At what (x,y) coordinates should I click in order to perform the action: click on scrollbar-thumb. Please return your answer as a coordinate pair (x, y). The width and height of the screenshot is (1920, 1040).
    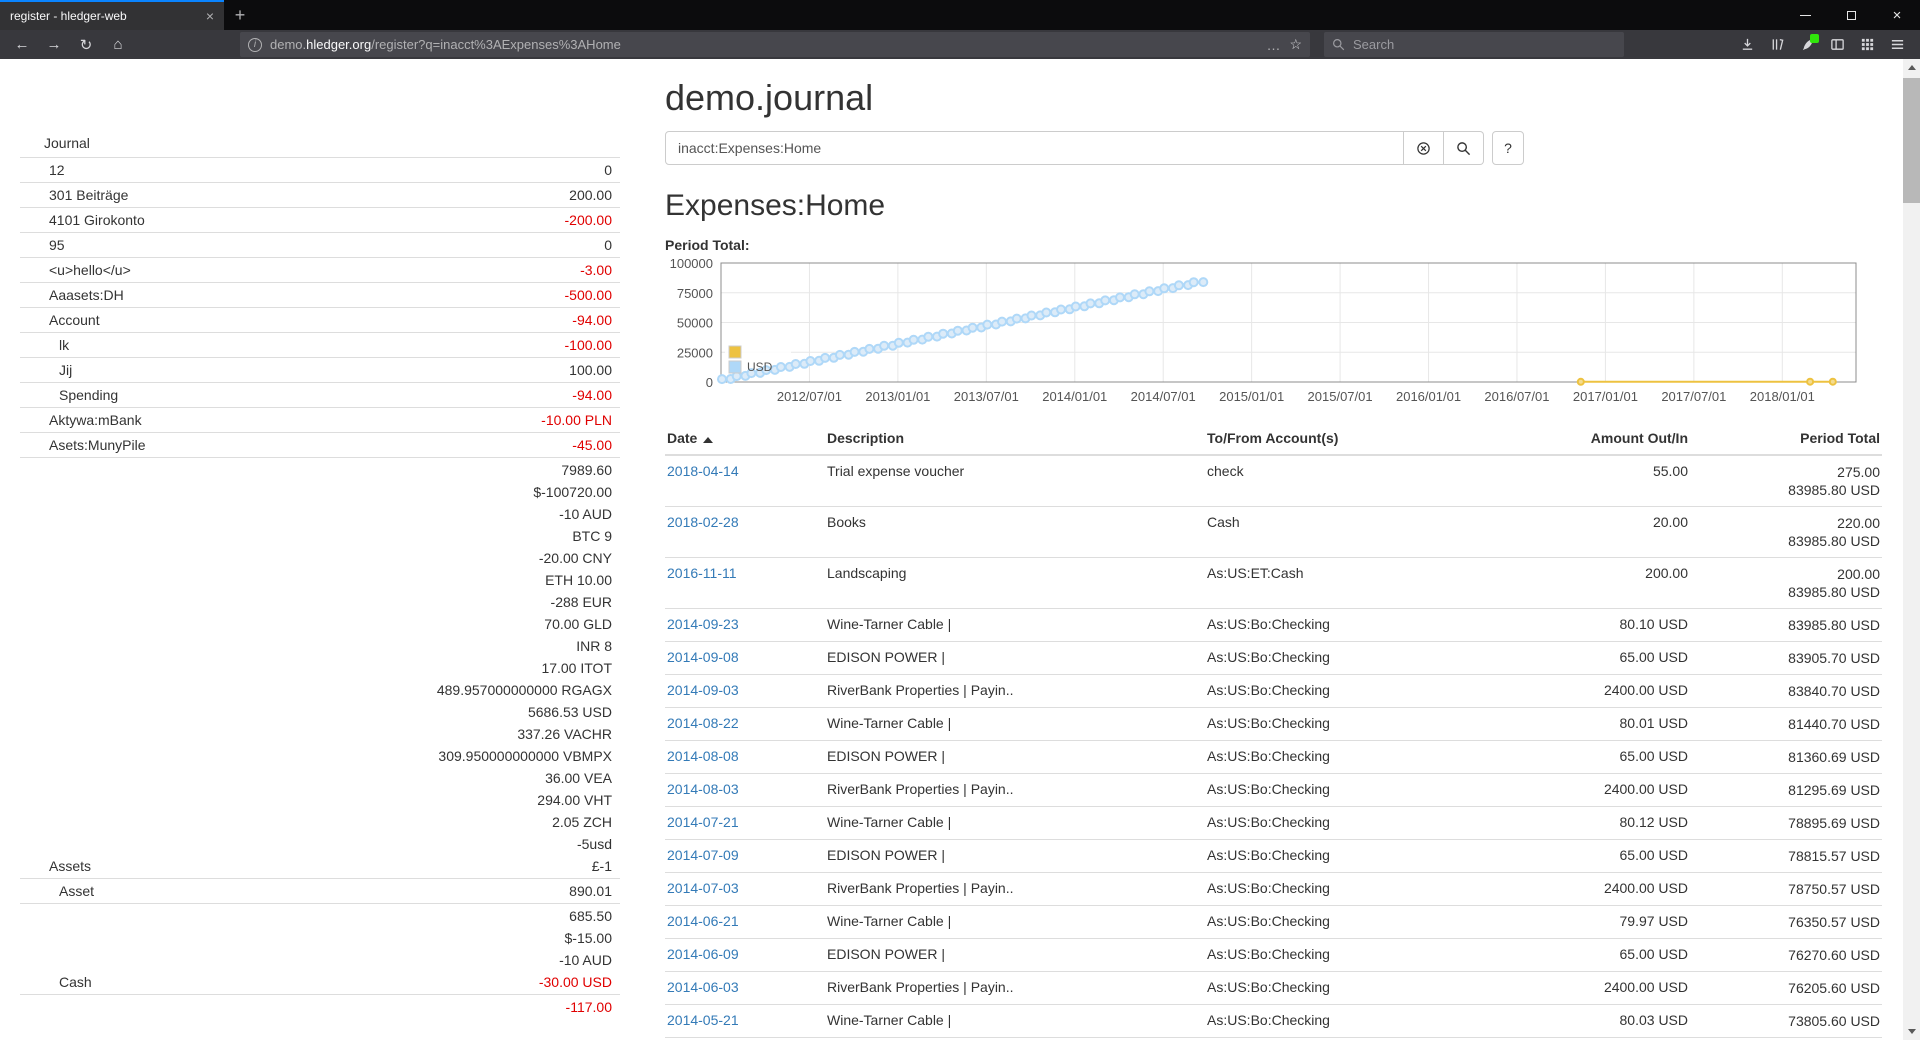
    Looking at the image, I should click on (1911, 140).